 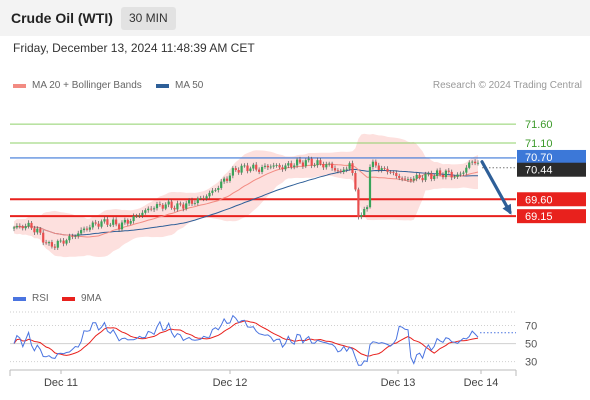 What do you see at coordinates (539, 217) in the screenshot?
I see `label-69-15: 69.15` at bounding box center [539, 217].